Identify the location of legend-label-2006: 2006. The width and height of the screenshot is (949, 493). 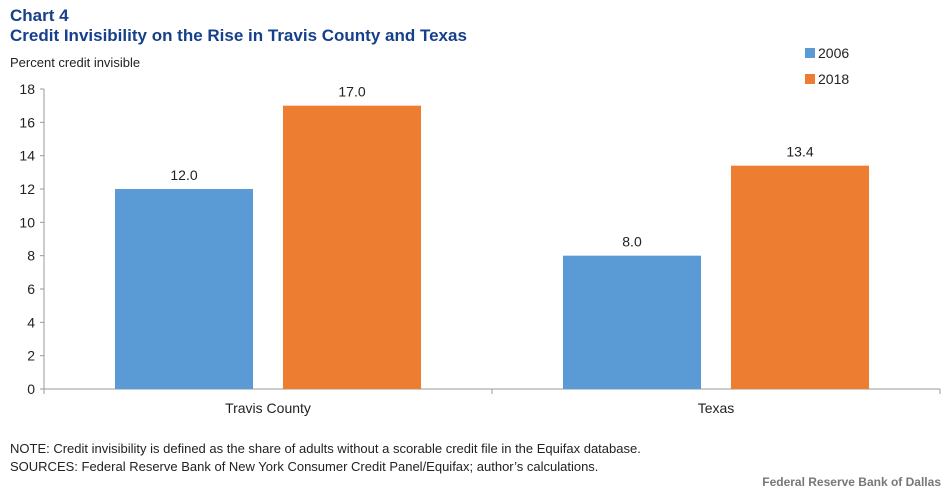
(833, 53).